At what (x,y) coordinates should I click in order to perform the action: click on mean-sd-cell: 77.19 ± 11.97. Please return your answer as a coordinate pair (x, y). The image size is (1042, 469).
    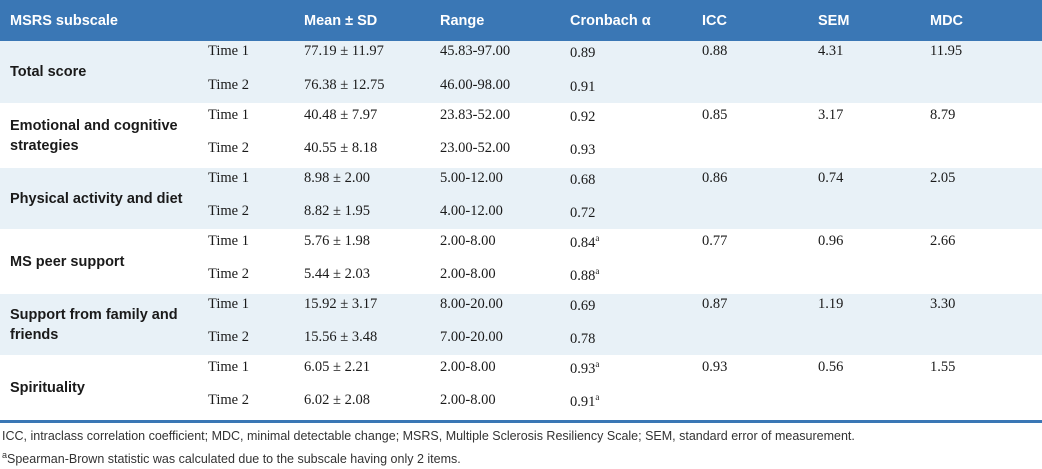
    Looking at the image, I should click on (344, 51).